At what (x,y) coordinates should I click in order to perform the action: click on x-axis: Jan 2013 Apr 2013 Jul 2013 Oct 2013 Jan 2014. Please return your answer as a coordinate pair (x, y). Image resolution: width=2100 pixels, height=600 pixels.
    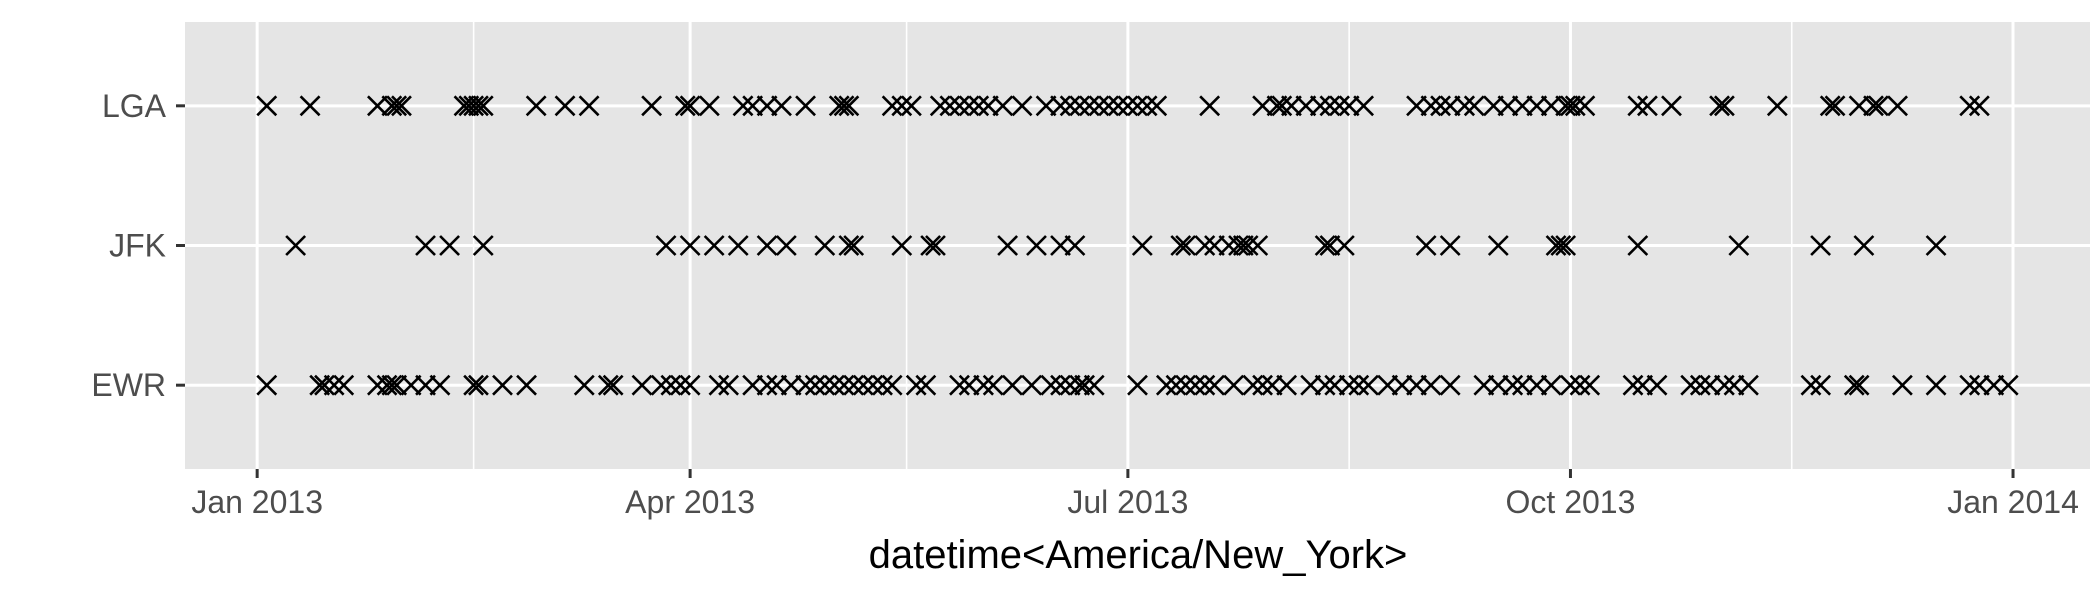
    Looking at the image, I should click on (1135, 494).